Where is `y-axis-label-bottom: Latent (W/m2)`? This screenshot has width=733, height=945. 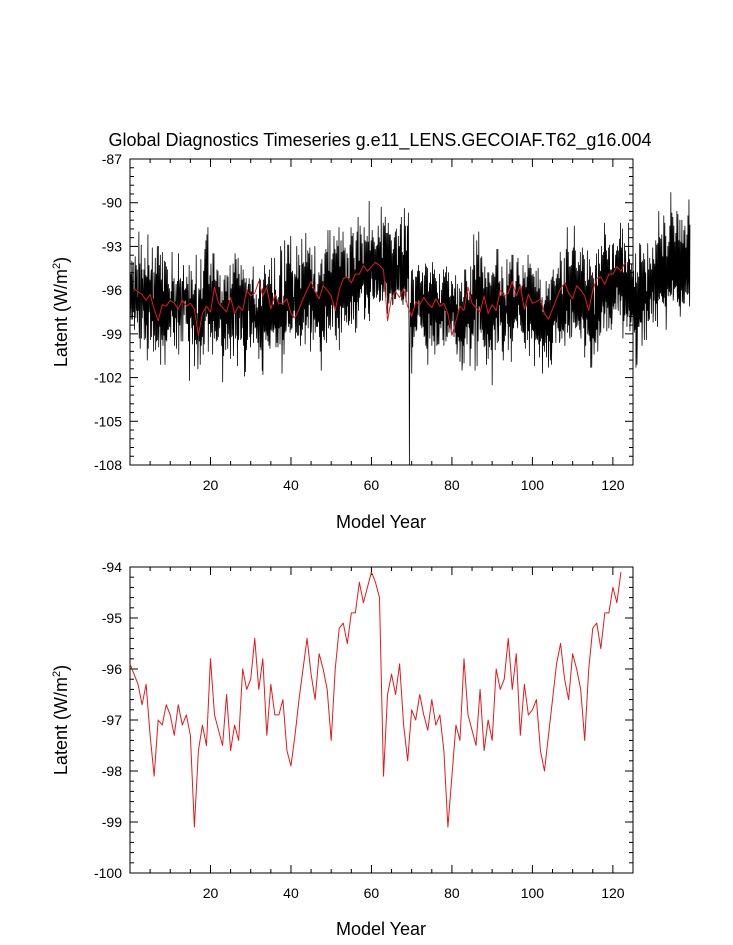
y-axis-label-bottom: Latent (W/m2) is located at coordinates (61, 720).